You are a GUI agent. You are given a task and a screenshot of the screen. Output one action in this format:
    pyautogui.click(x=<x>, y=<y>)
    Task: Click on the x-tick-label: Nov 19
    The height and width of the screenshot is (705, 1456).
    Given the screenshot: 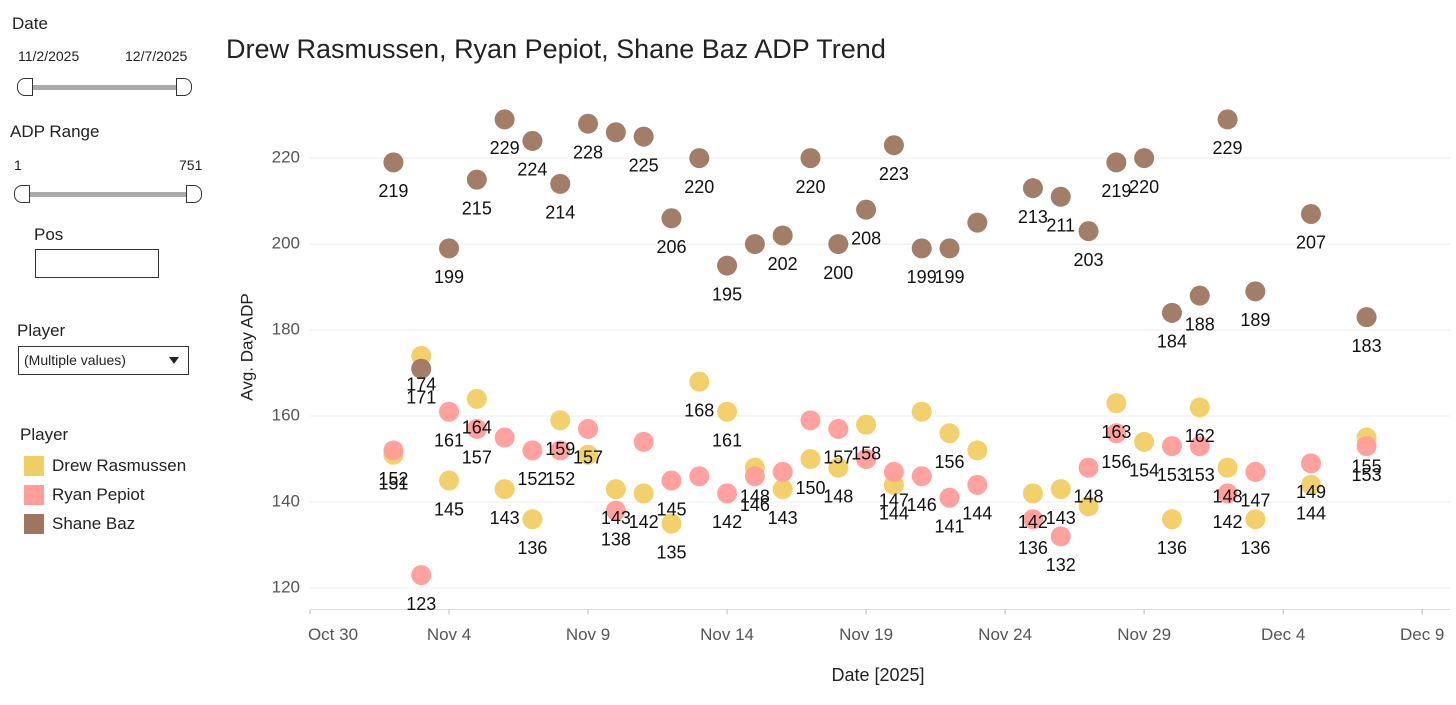 What is the action you would take?
    pyautogui.click(x=866, y=634)
    